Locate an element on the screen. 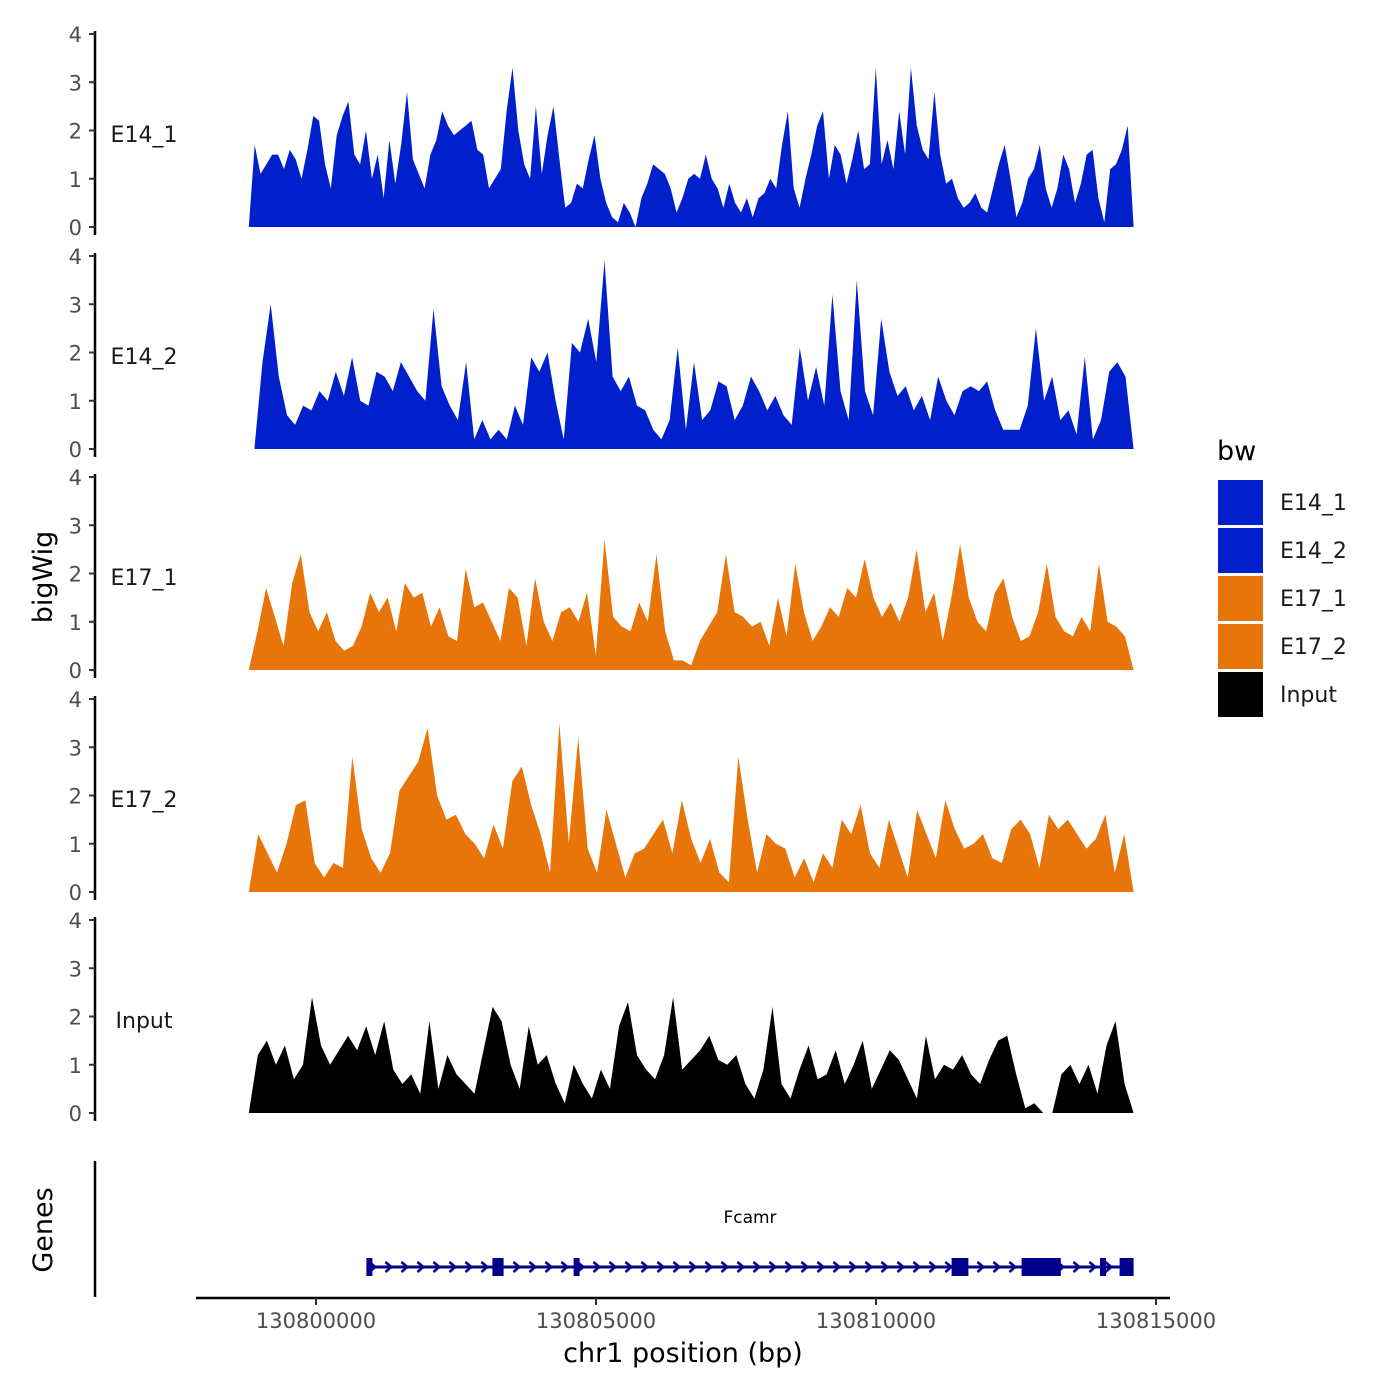  track-e14_2: 0 1 2 3 4 E14_2 is located at coordinates (601, 353).